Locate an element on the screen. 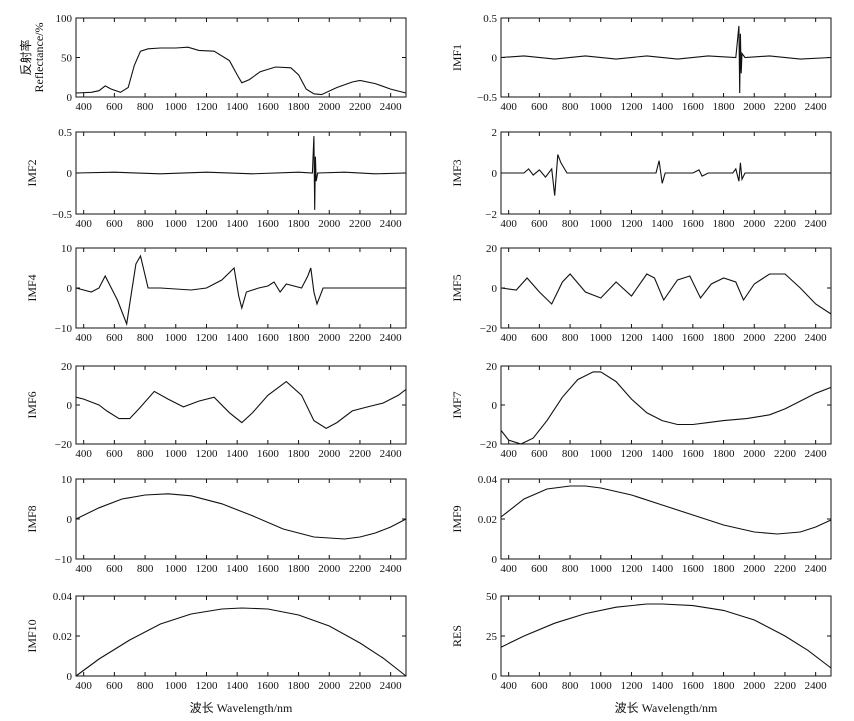 The image size is (854, 721). series-line-imf9 is located at coordinates (666, 510).